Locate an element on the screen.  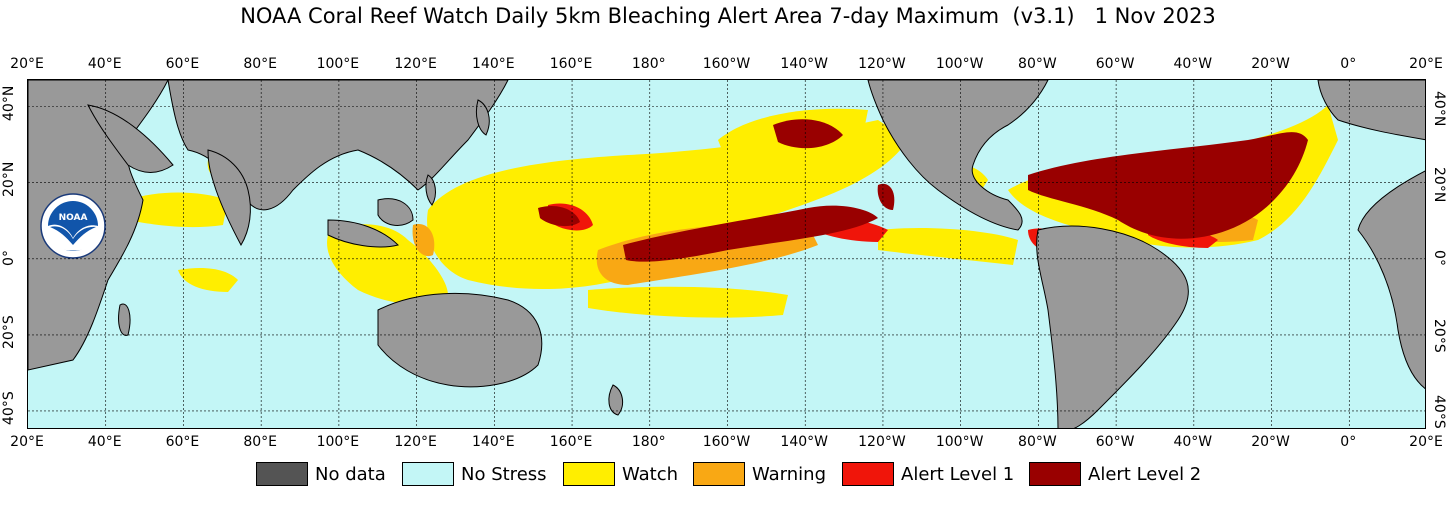
legend-item-alert-level-2: Alert Level 2 is located at coordinates (1115, 474).